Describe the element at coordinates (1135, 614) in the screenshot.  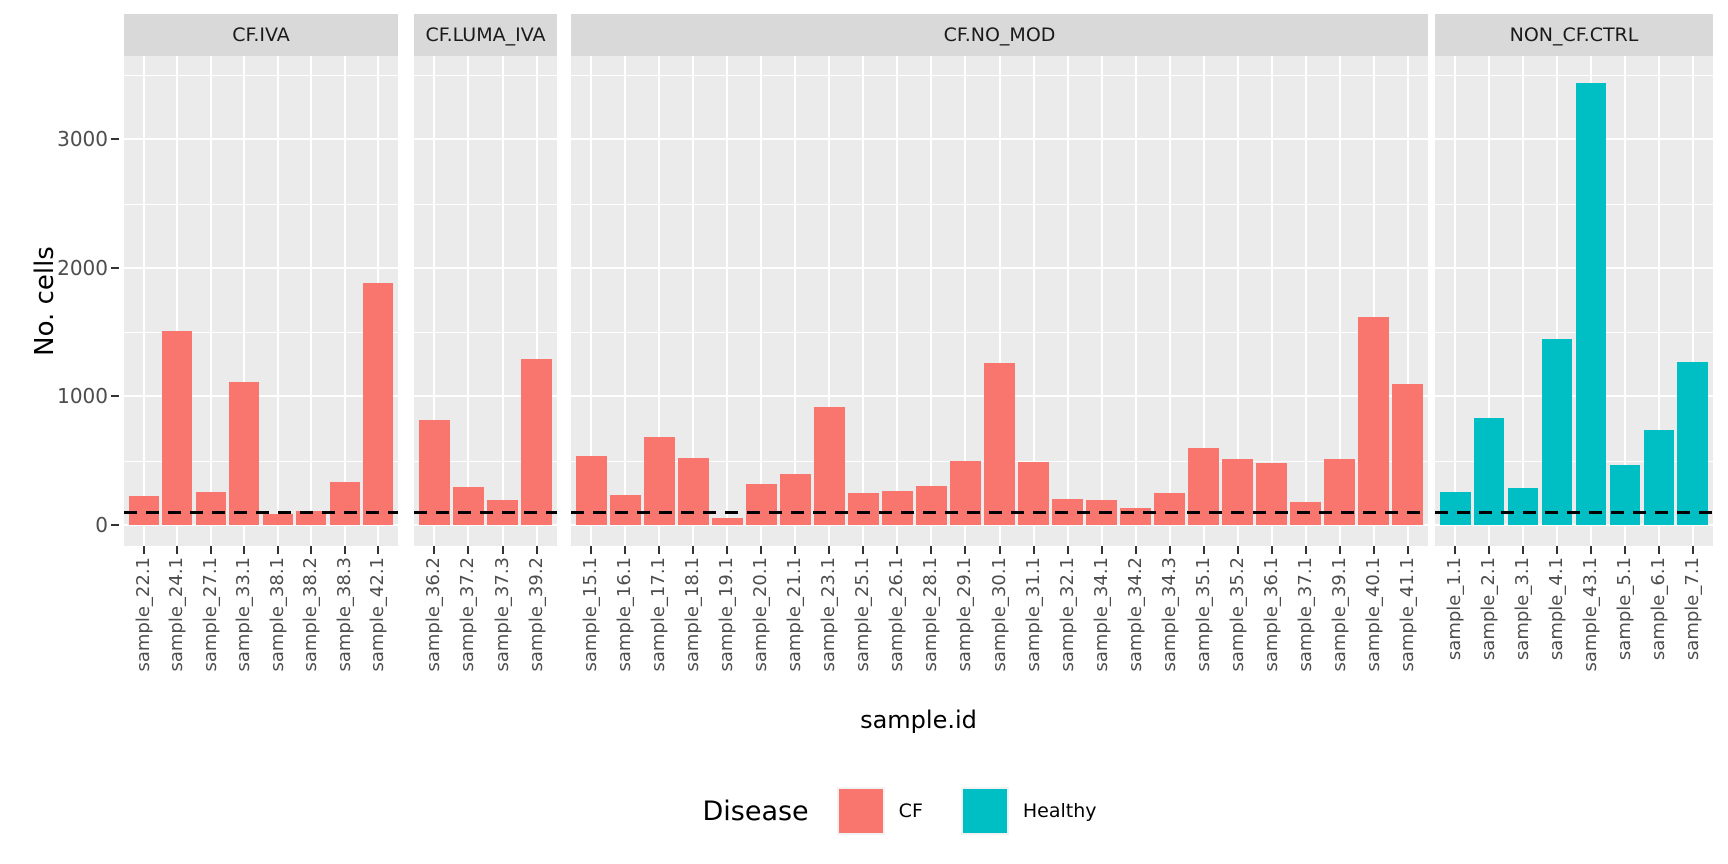
I see `x-tick-label: sample_34.2` at that location.